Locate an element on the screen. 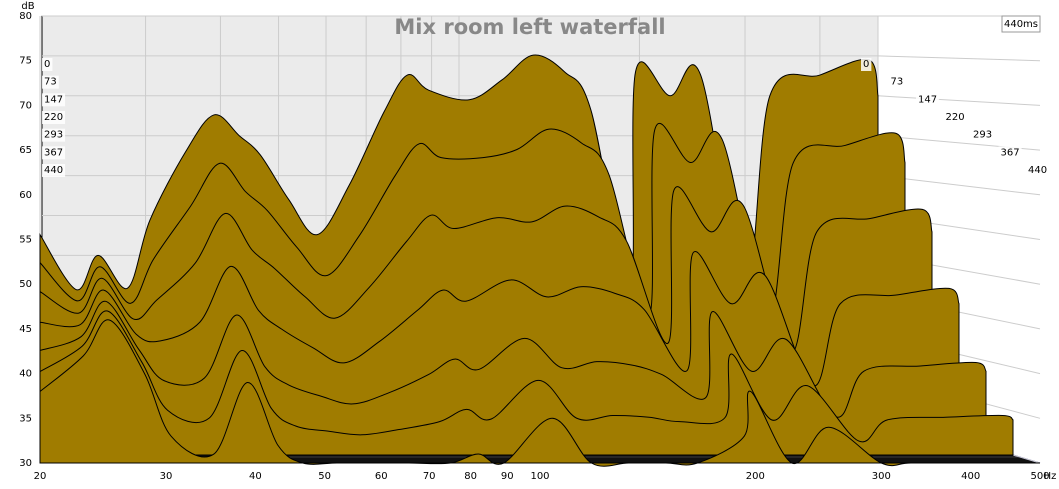  y-tick-label: 70 is located at coordinates (25, 105).